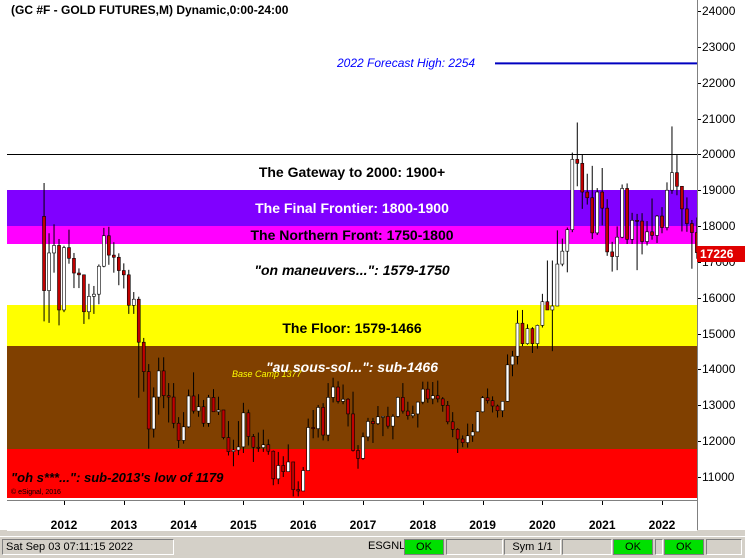 The image size is (745, 558). I want to click on band-label-final_frontier: The Final Frontier: 1800-1900, so click(352, 208).